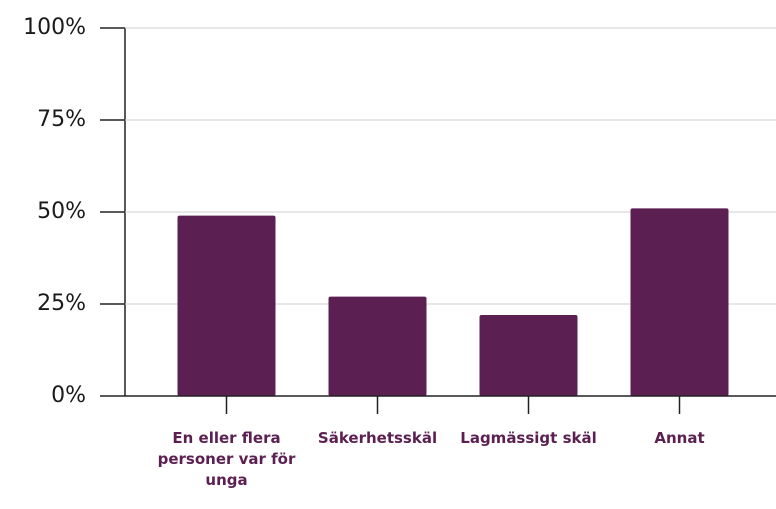 This screenshot has height=509, width=776. Describe the element at coordinates (61, 303) in the screenshot. I see `y-tick-label: 25%` at that location.